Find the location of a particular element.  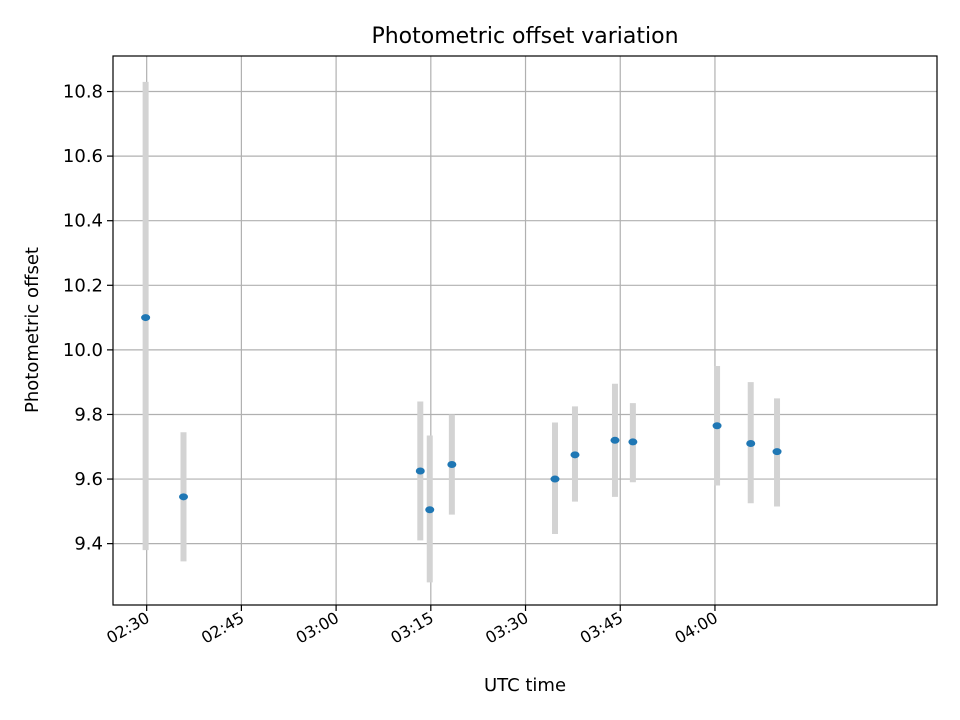

y-tick-label: 10.0 is located at coordinates (83, 350).